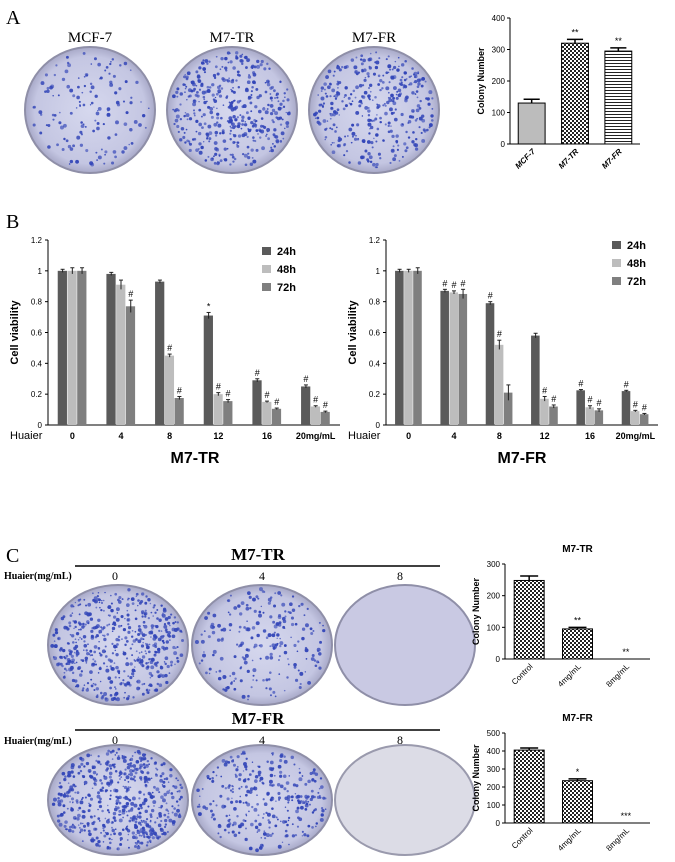 The height and width of the screenshot is (862, 675). What do you see at coordinates (399, 347) in the screenshot?
I see `bar-24h` at bounding box center [399, 347].